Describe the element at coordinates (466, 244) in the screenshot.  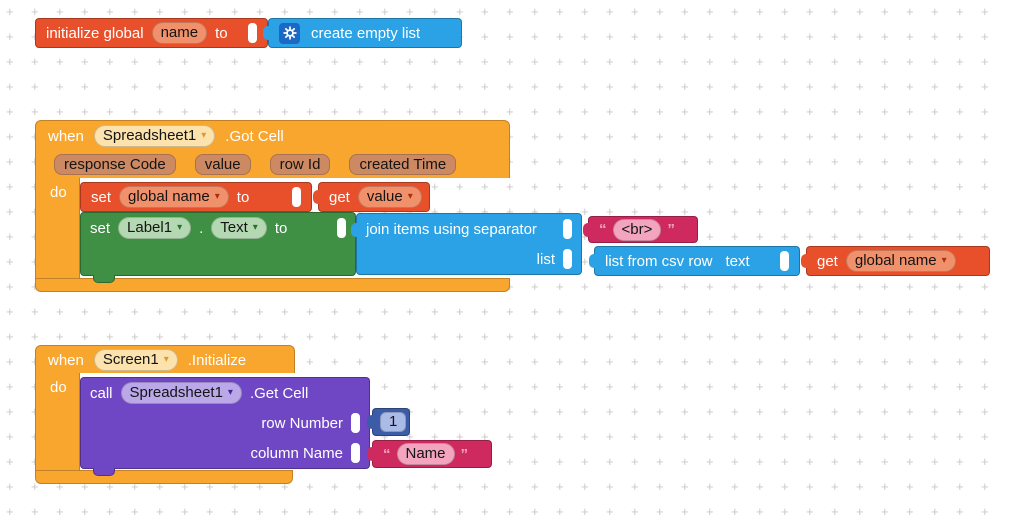
I see `join-items-block: join items using separator list` at that location.